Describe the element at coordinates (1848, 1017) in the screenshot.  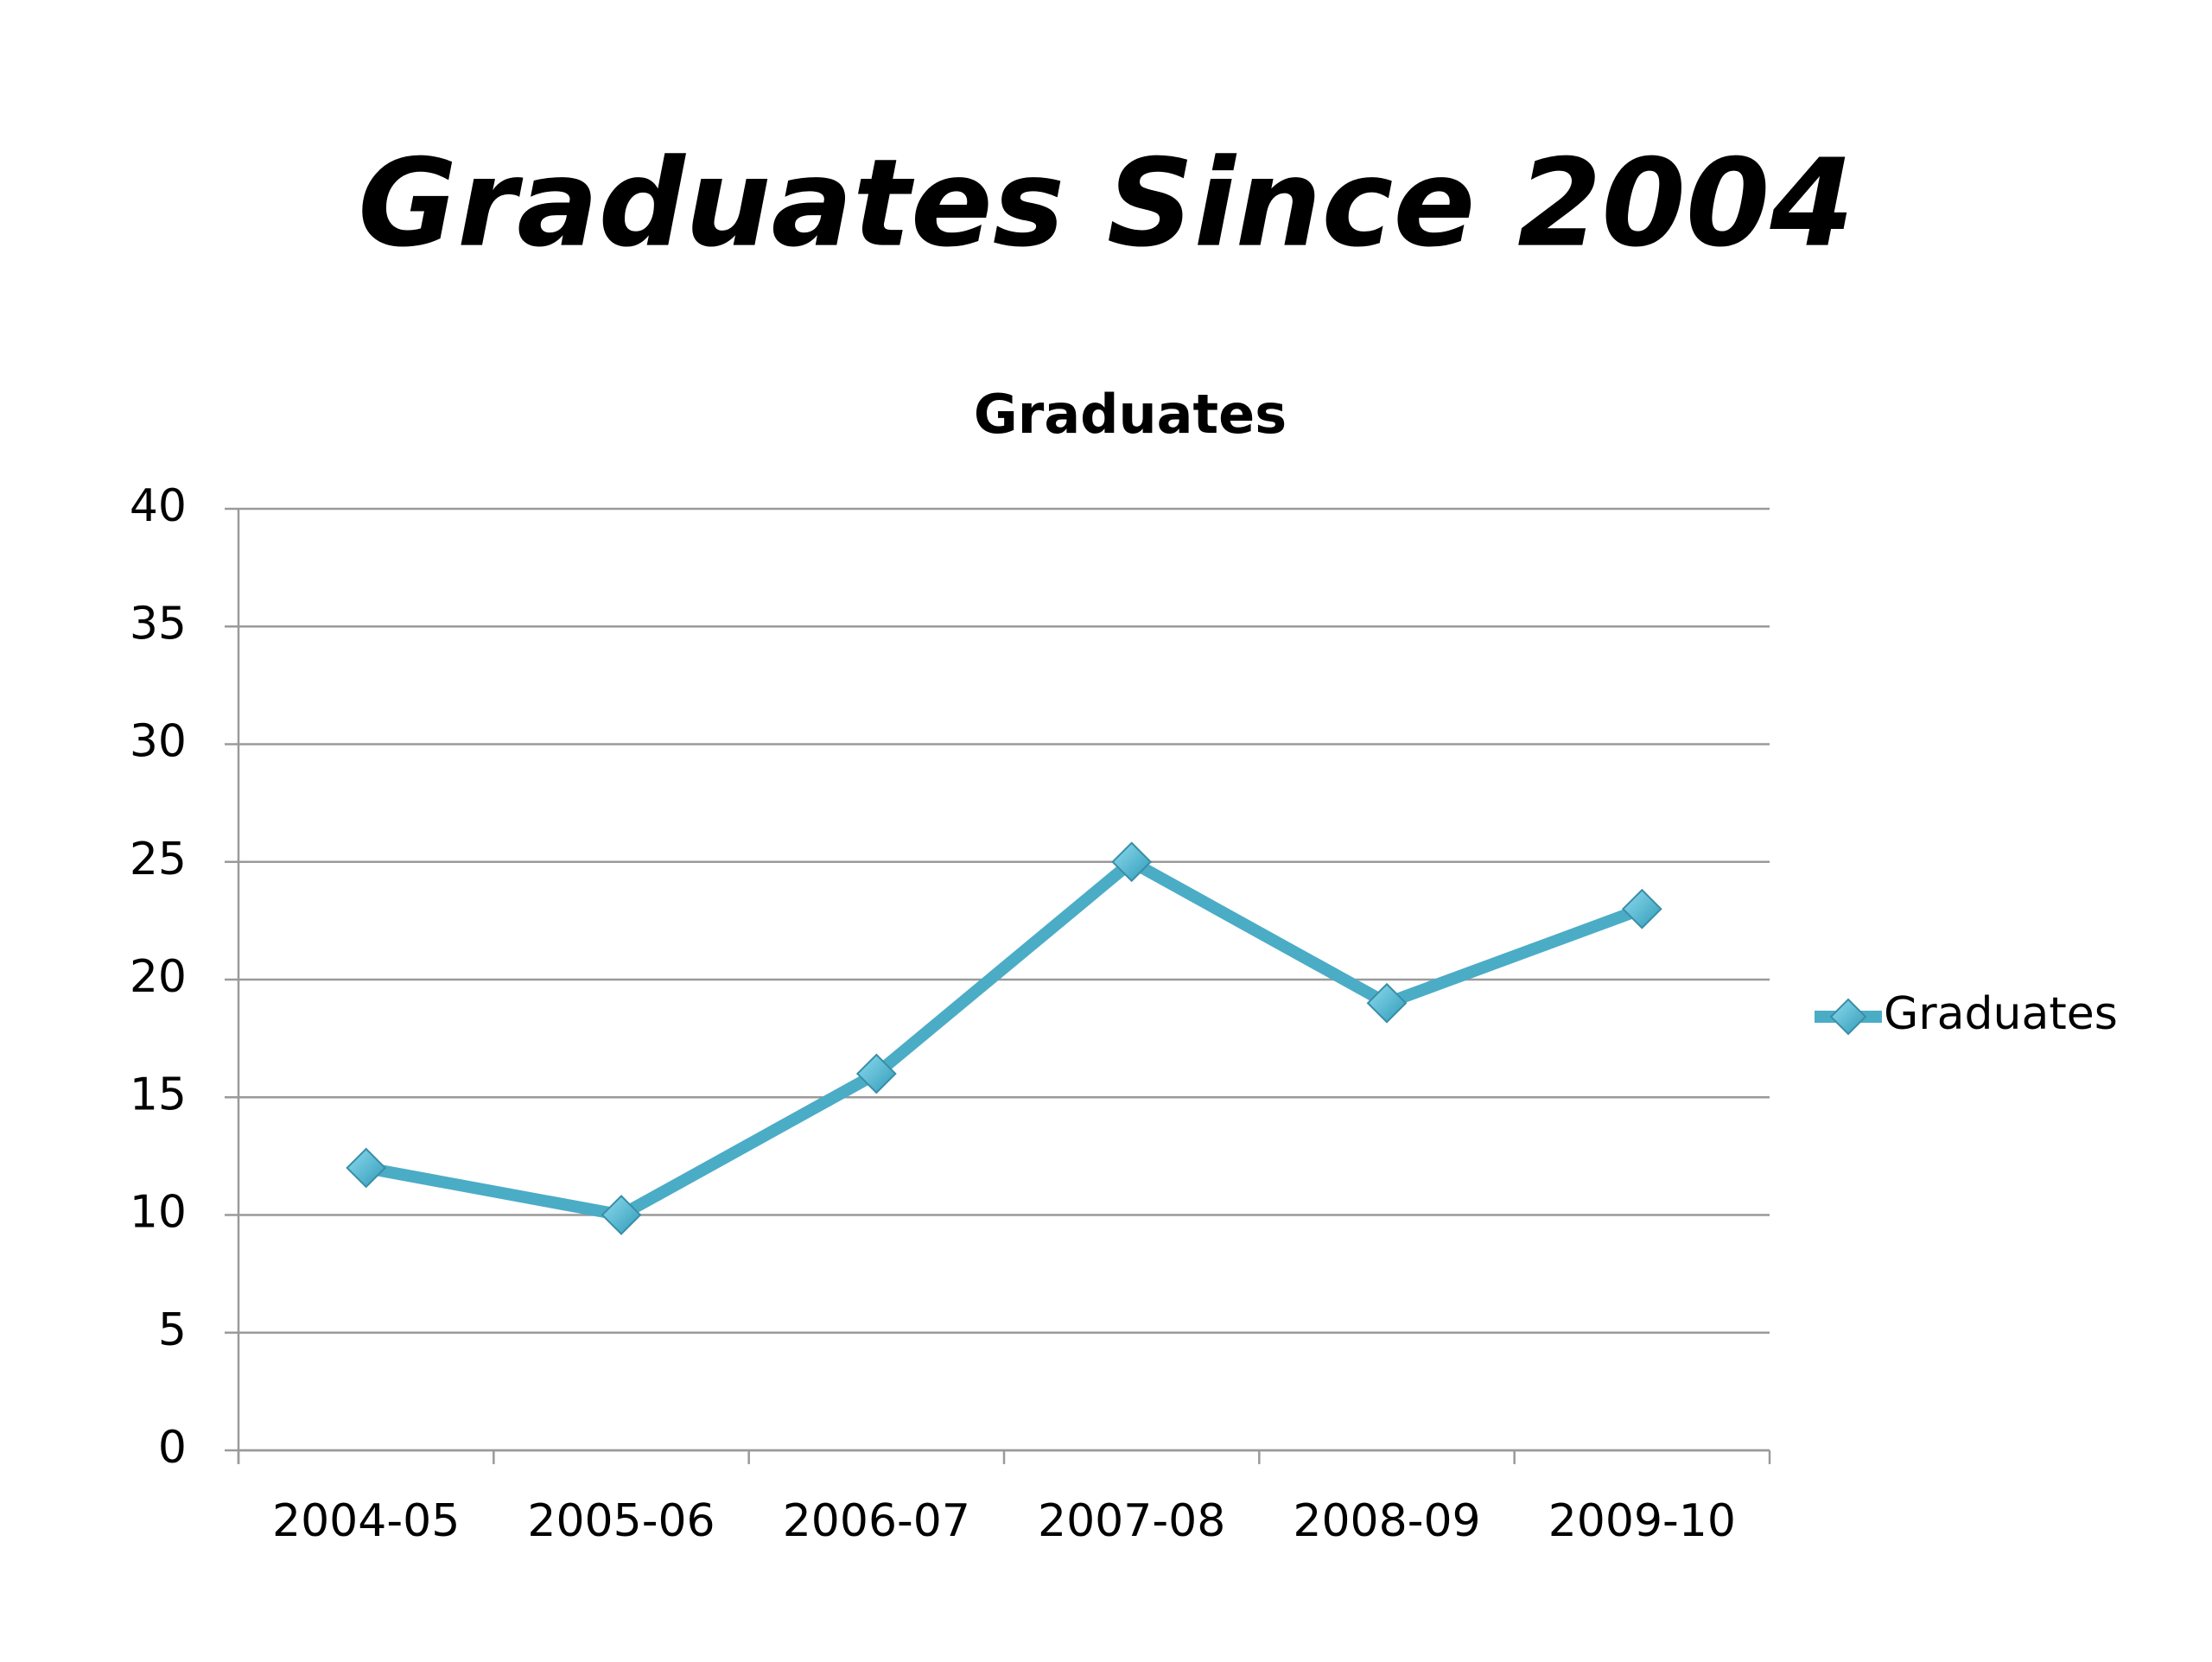
I see `legend-marker` at that location.